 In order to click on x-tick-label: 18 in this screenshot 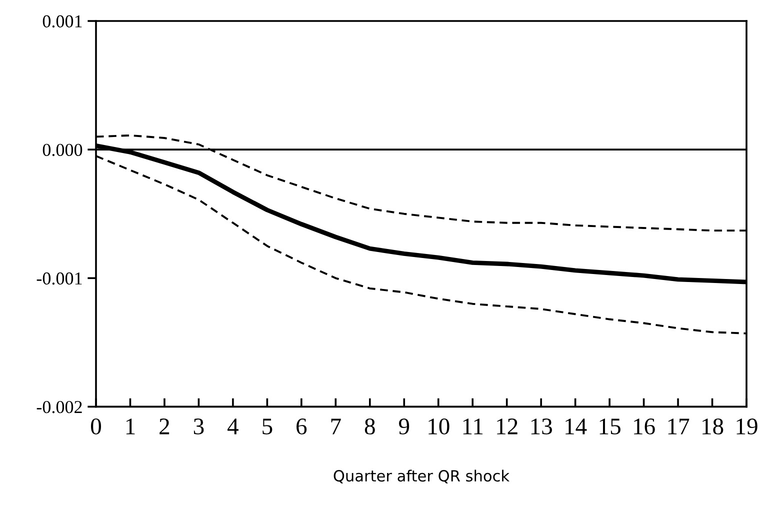, I will do `click(713, 426)`.